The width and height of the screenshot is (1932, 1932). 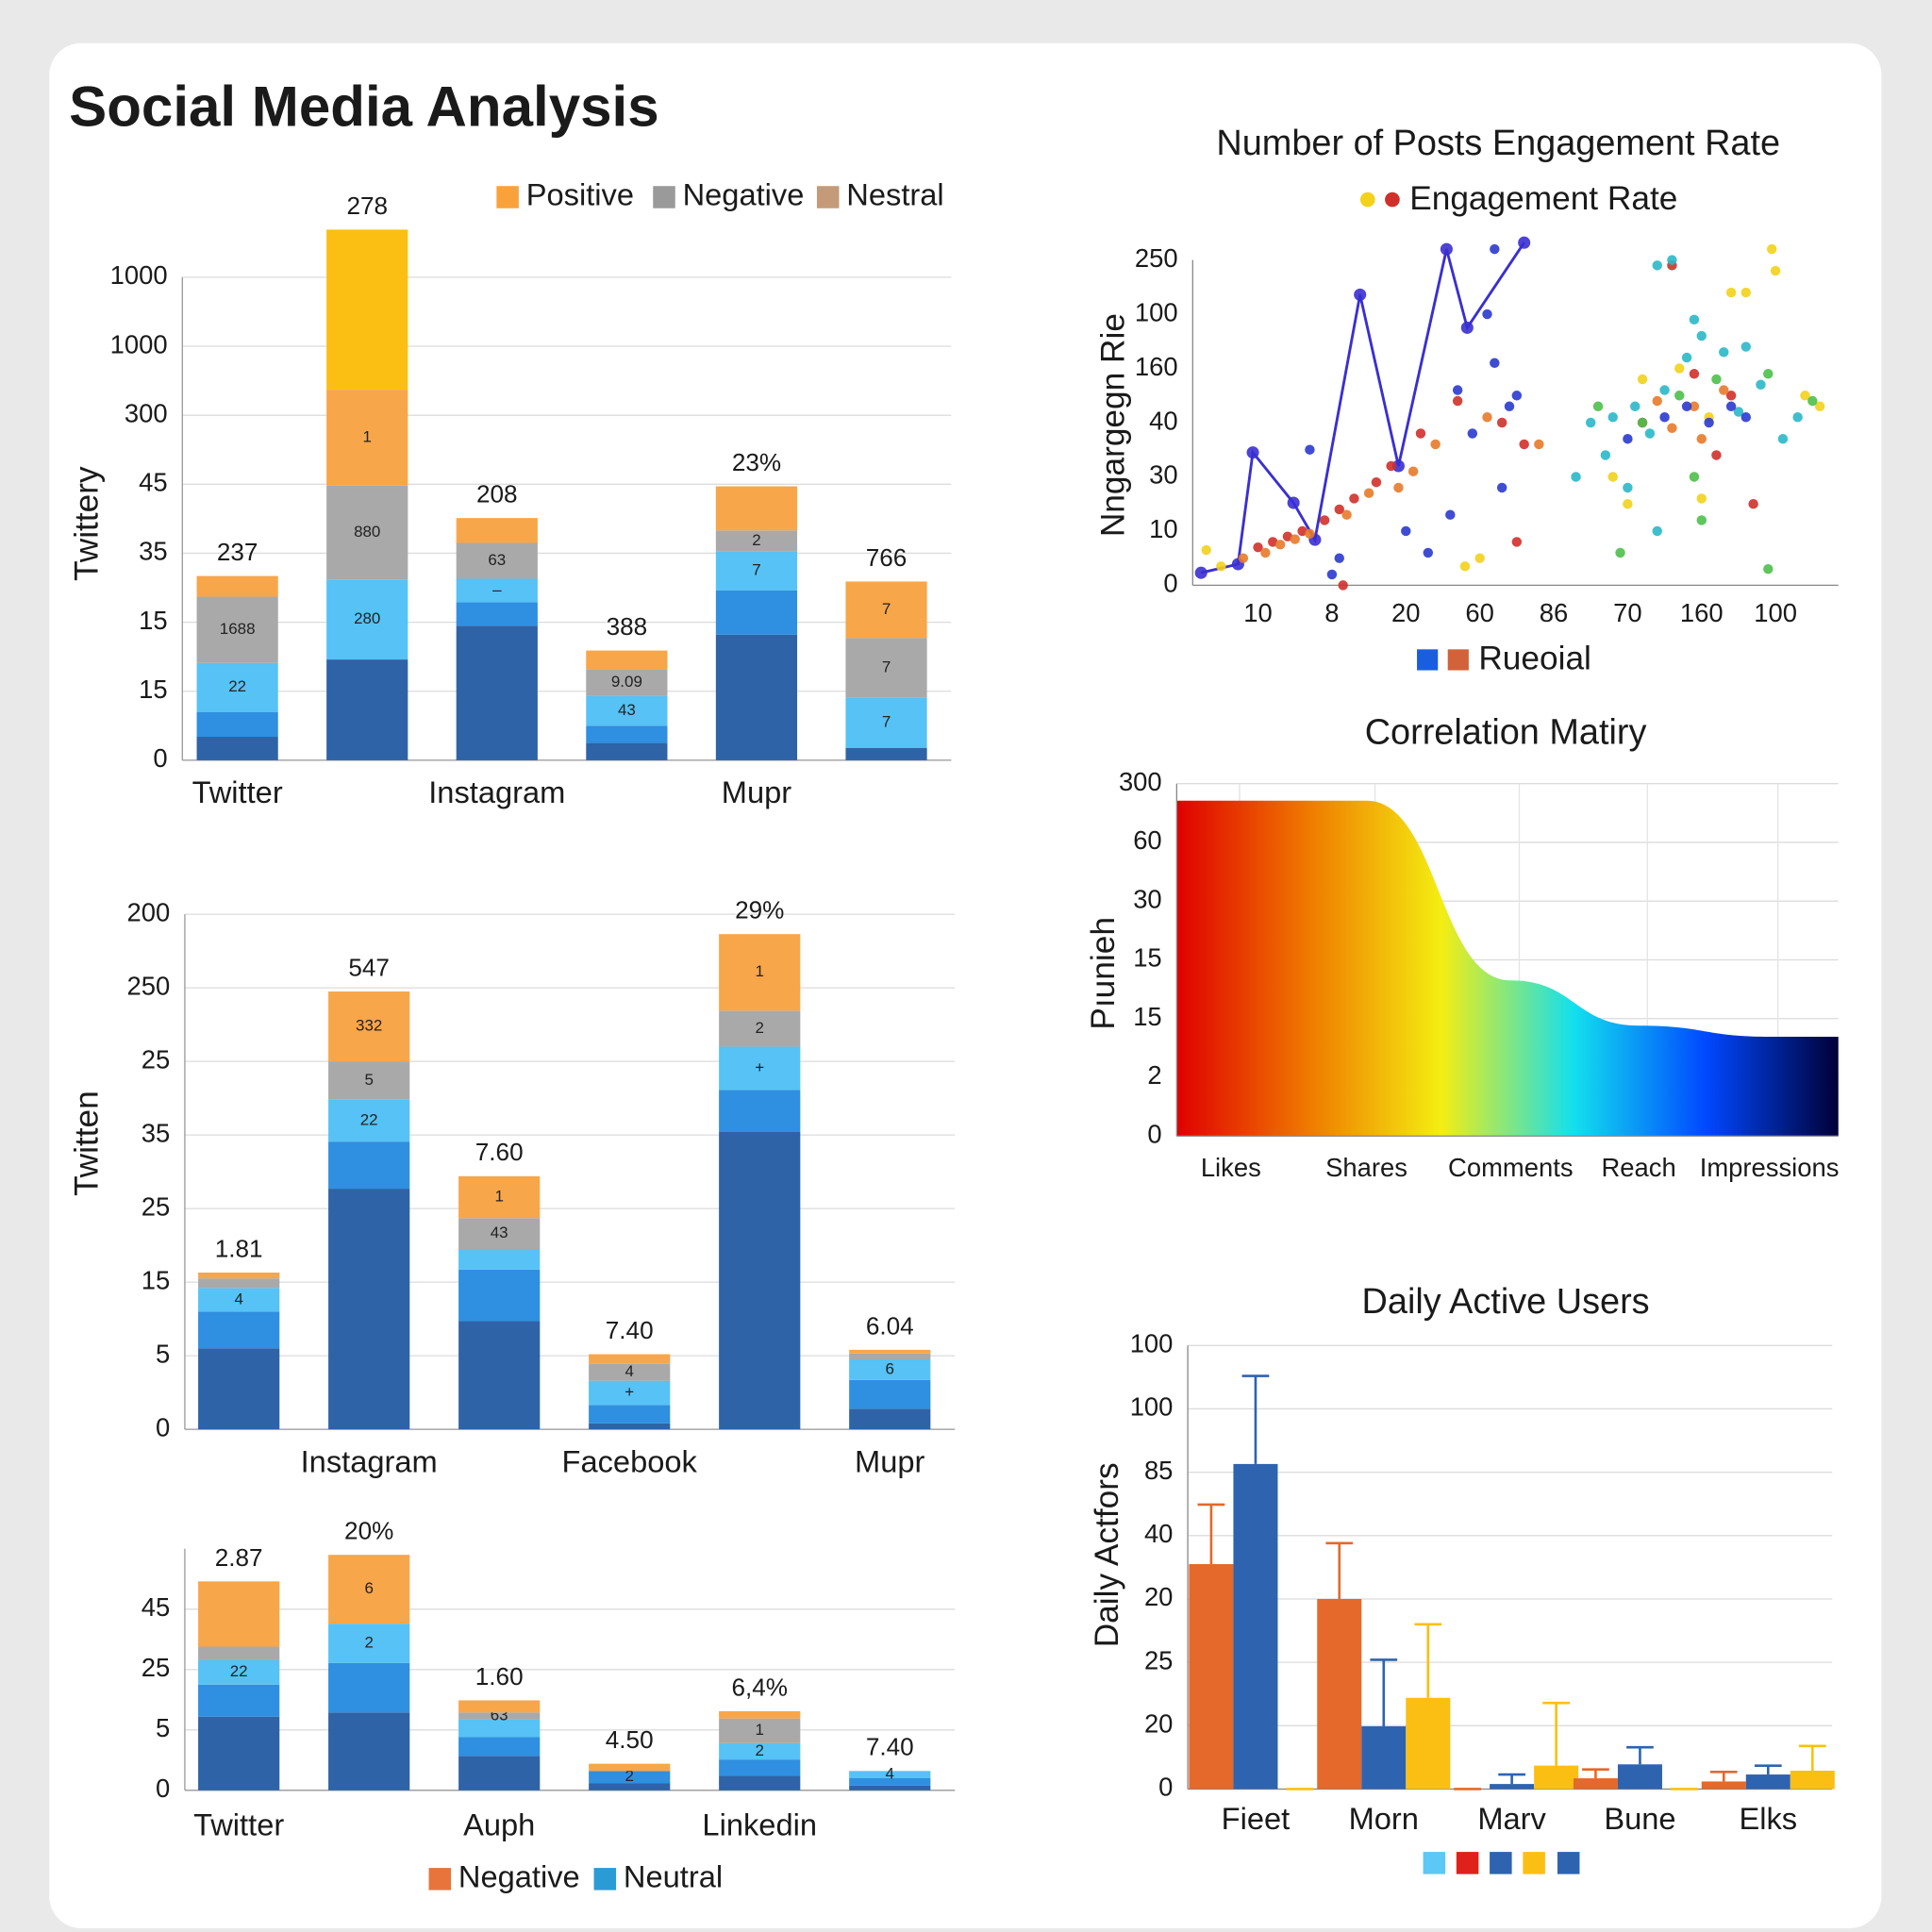 I want to click on y-tick-label: 30, so click(x=1163, y=475).